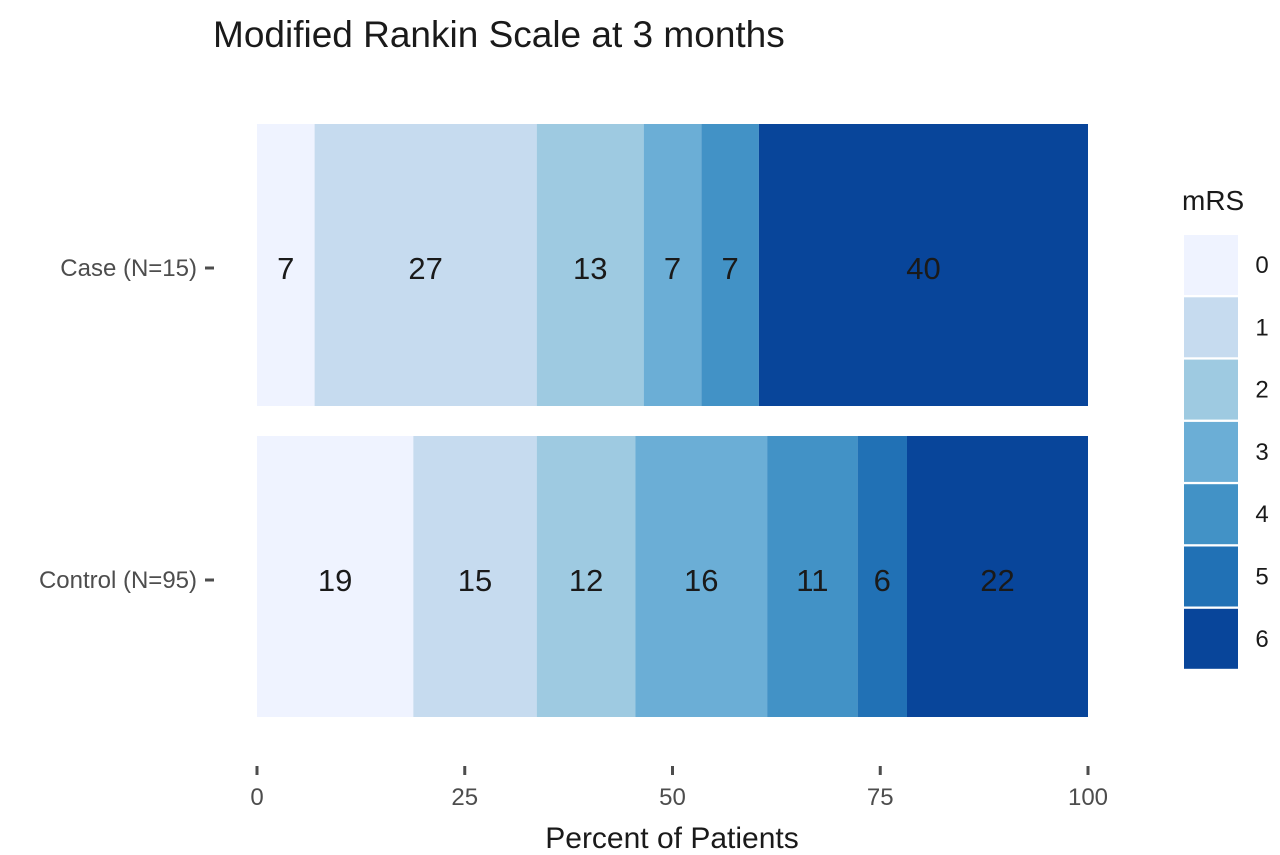  What do you see at coordinates (425, 268) in the screenshot?
I see `data-label: 27` at bounding box center [425, 268].